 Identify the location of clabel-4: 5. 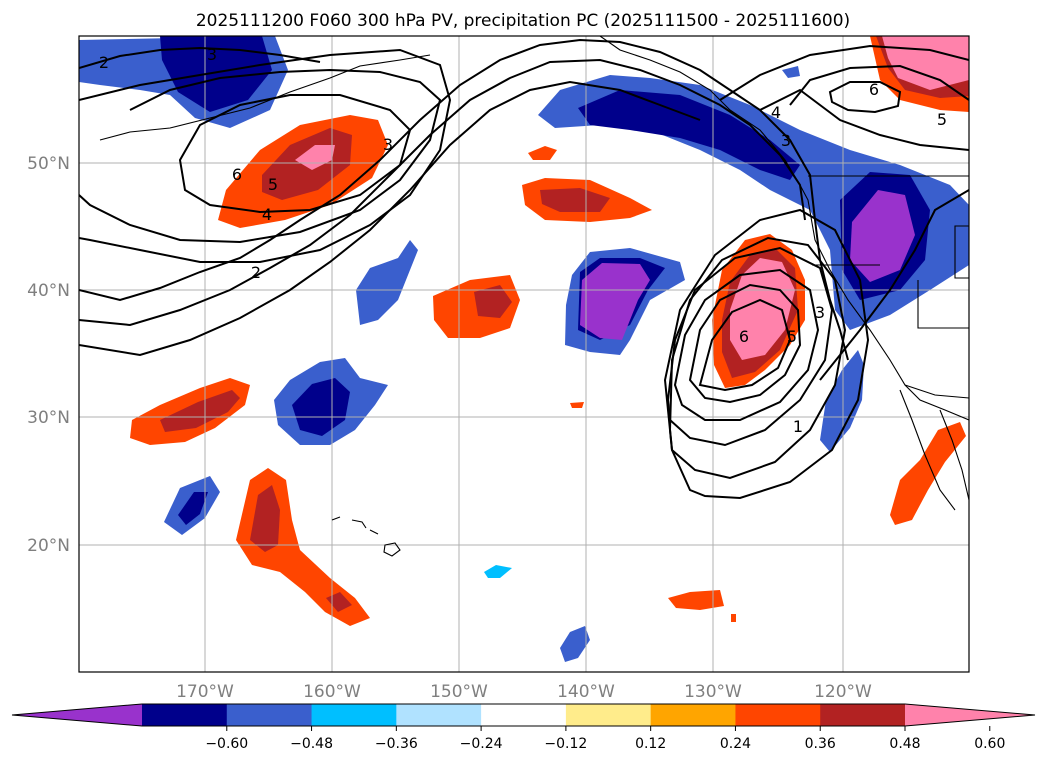
(273, 184).